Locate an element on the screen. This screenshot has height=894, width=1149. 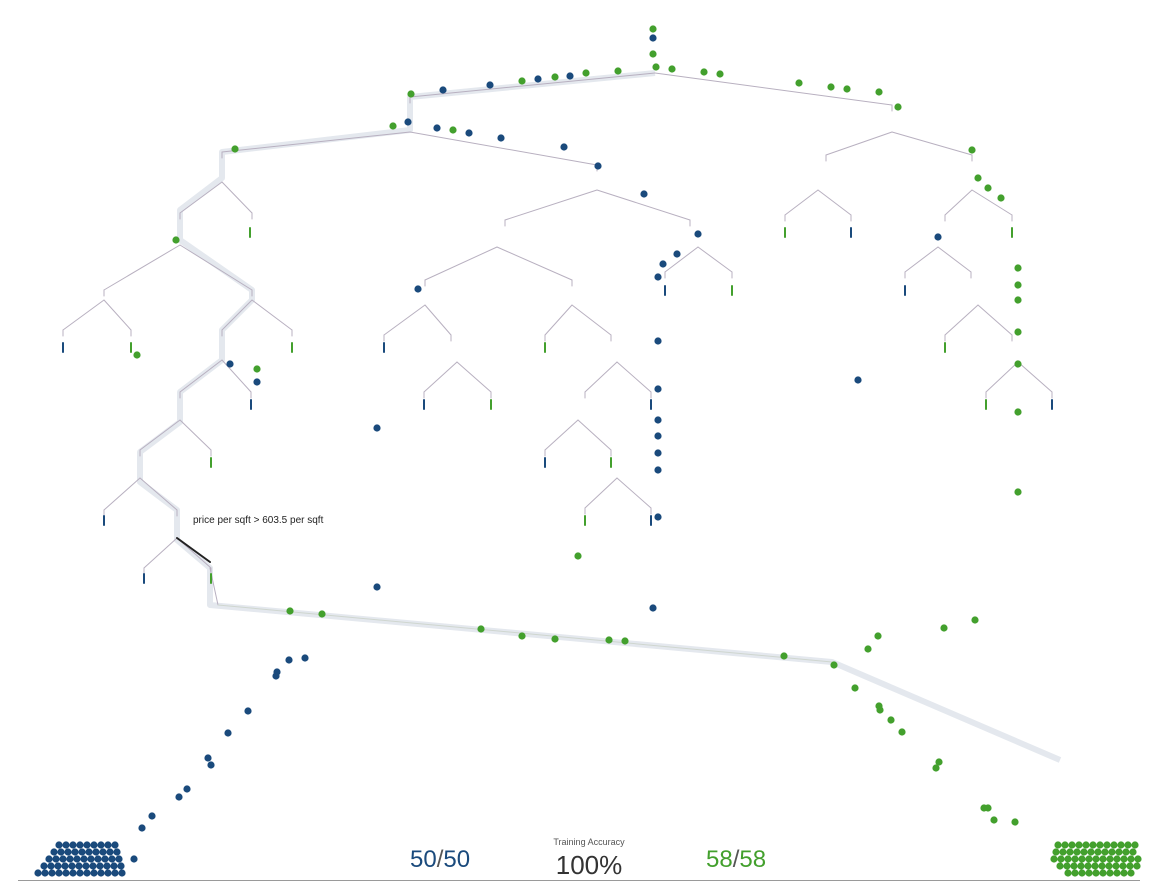
class-b-correct: 58 is located at coordinates (719, 859).